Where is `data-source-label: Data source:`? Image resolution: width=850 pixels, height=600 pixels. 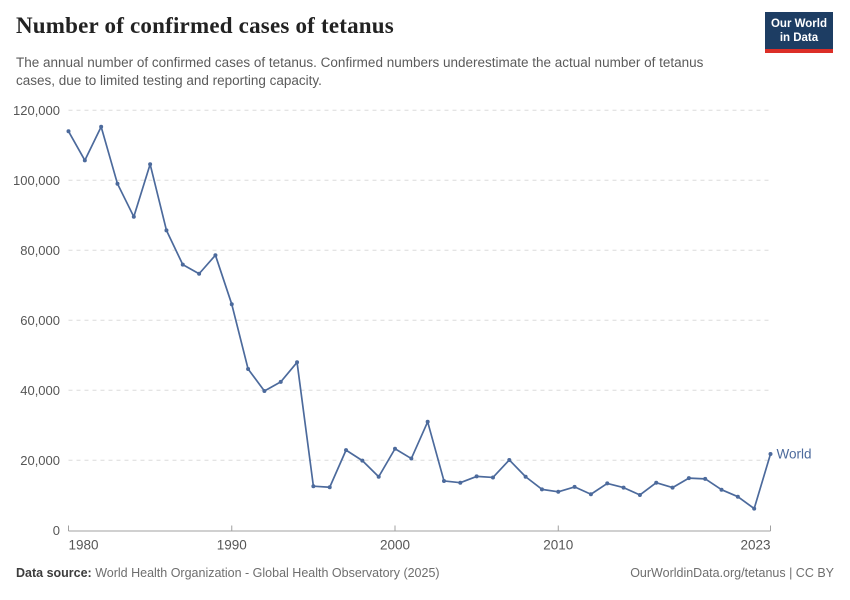
data-source-label: Data source: is located at coordinates (54, 573).